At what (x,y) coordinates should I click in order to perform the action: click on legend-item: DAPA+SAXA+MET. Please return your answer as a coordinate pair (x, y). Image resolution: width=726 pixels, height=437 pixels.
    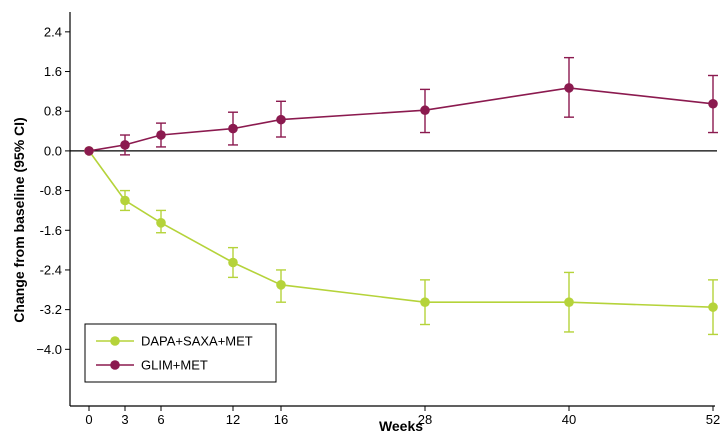
    Looking at the image, I should click on (174, 341).